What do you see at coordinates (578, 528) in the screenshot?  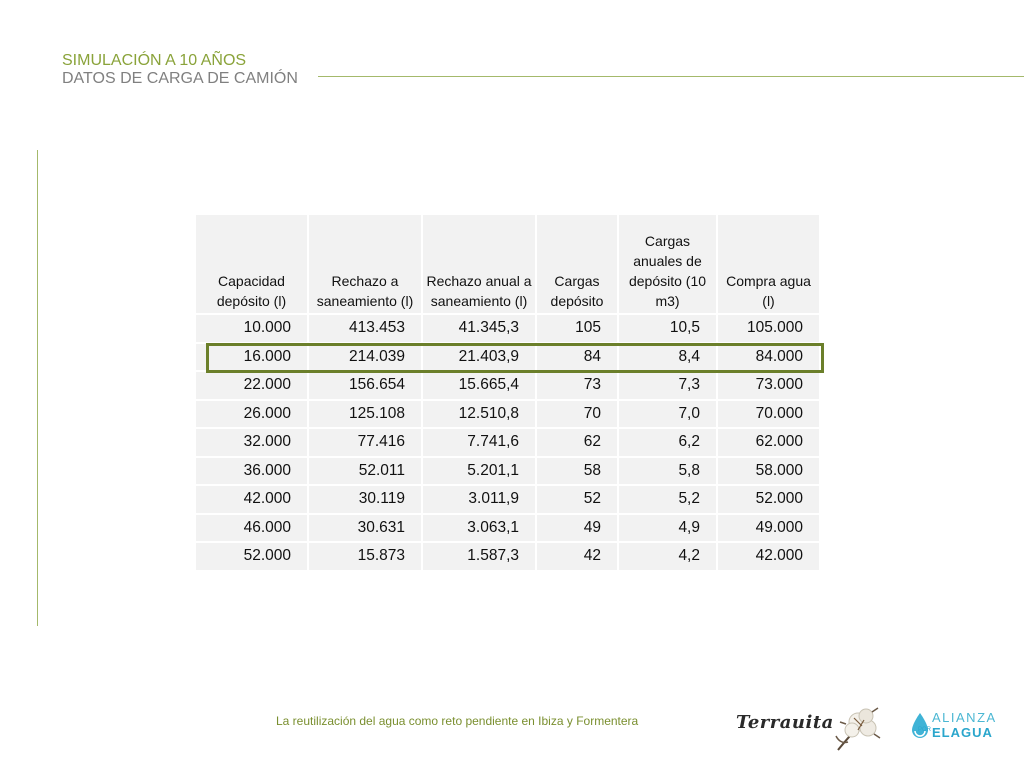 I see `table-cell: 49` at bounding box center [578, 528].